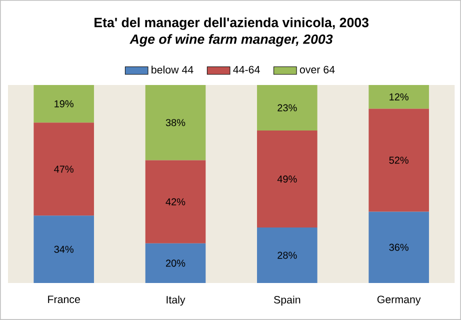 This screenshot has width=461, height=320. Describe the element at coordinates (231, 40) in the screenshot. I see `chart-subtitle: Age of wine farm manager, 2003` at that location.